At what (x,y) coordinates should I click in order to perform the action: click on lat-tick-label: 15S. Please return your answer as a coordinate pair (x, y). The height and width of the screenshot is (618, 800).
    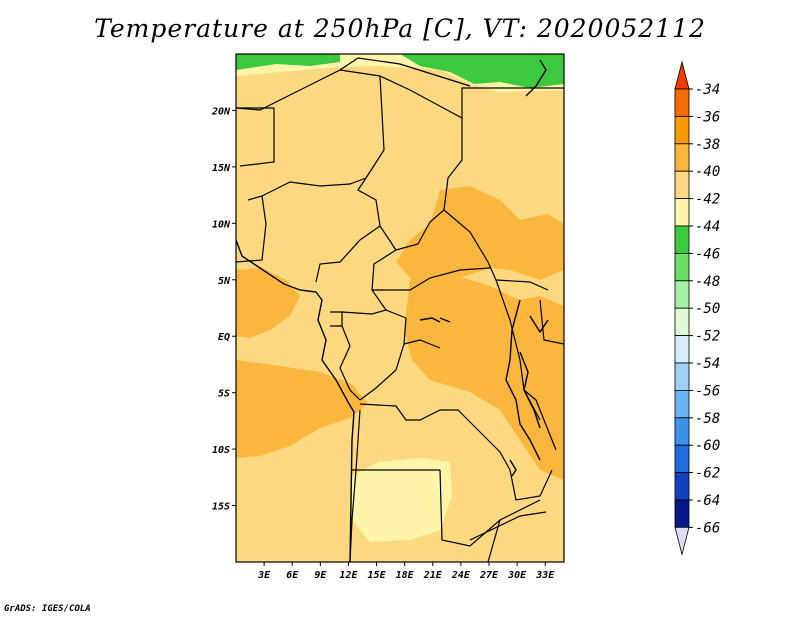
    Looking at the image, I should click on (221, 507).